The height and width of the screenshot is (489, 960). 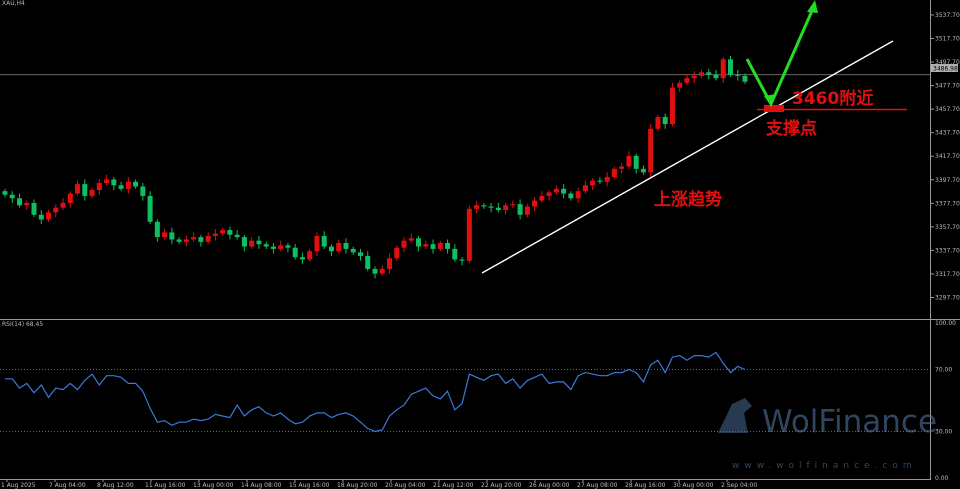 I want to click on y-tick-label: 3537.70, so click(x=947, y=15).